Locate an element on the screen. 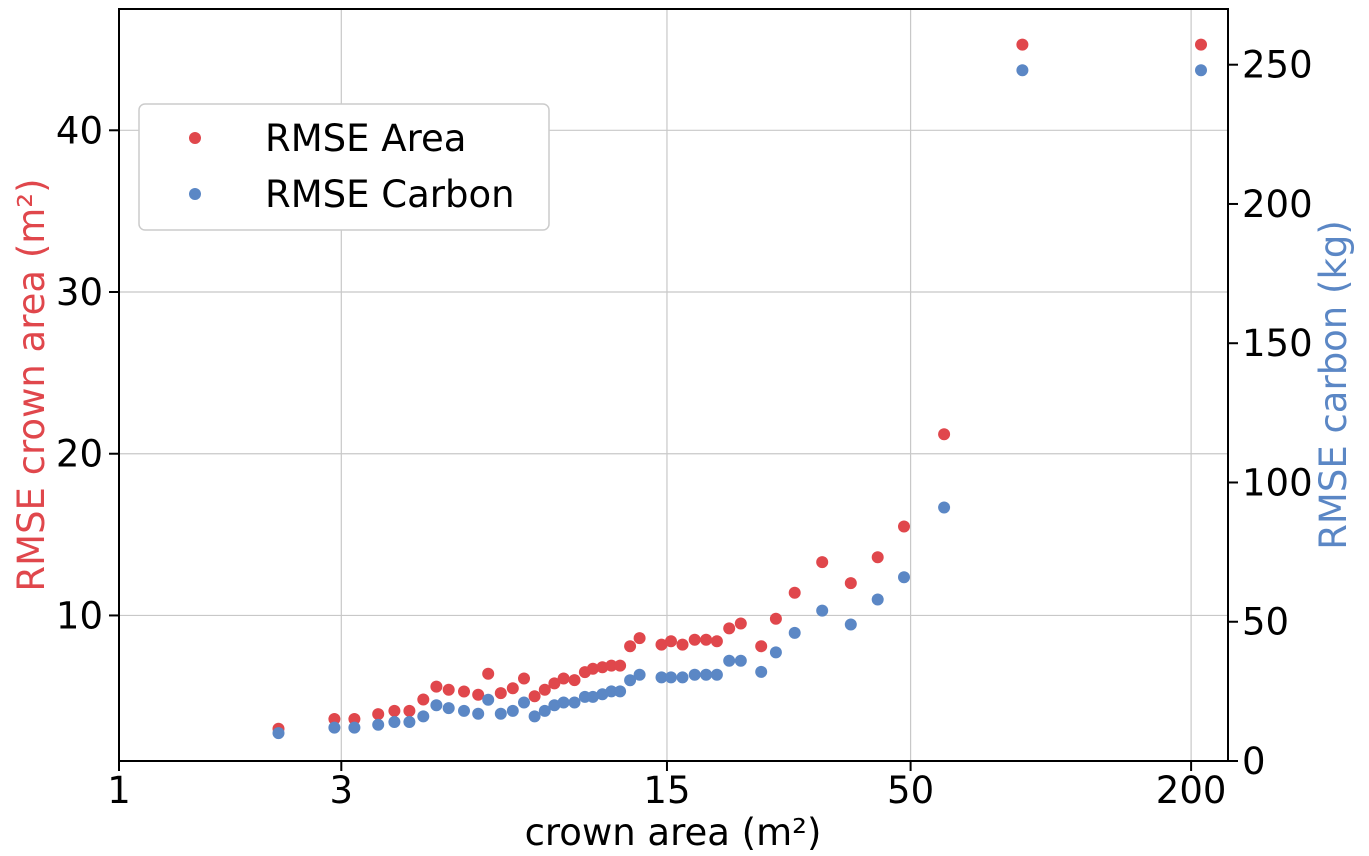 Image resolution: width=1369 pixels, height=856 pixels. x-tick-label: 15 is located at coordinates (666, 790).